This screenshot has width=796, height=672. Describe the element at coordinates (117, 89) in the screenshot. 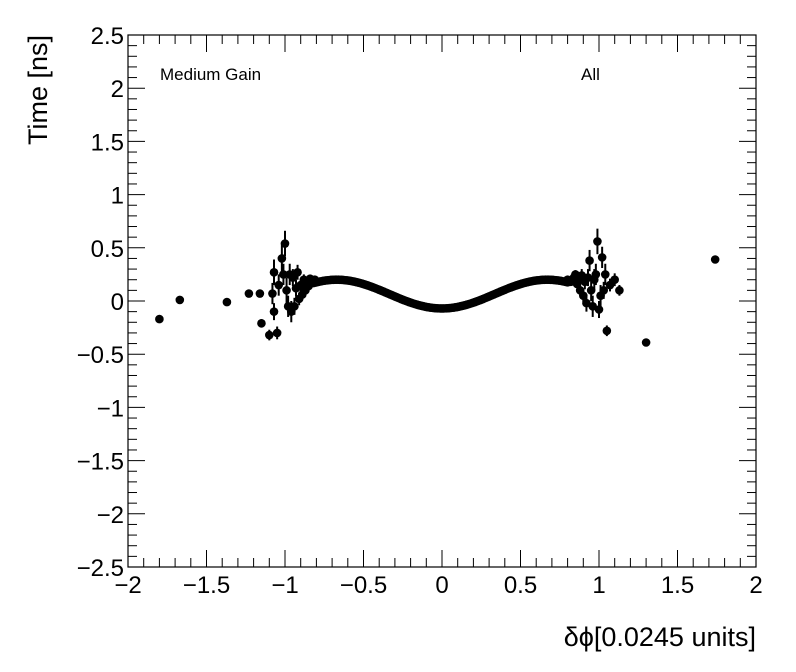

I see `y-tick-label: 2` at that location.